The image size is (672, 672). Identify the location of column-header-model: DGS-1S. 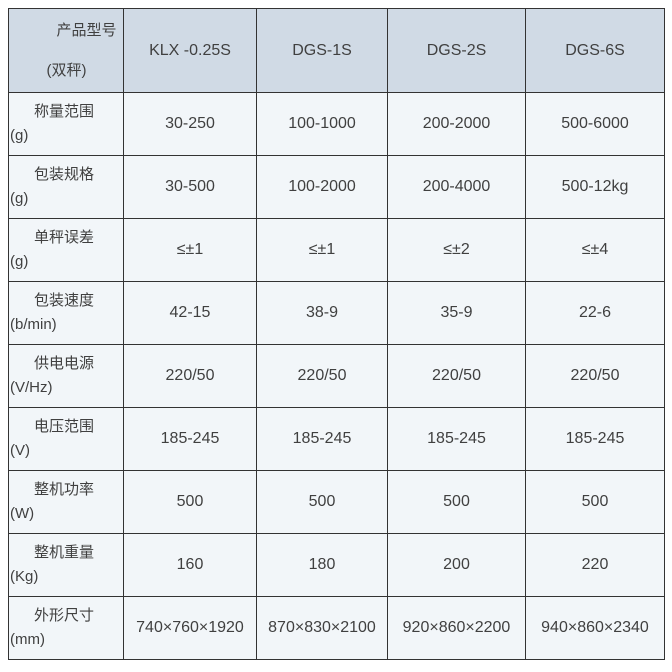
(322, 50).